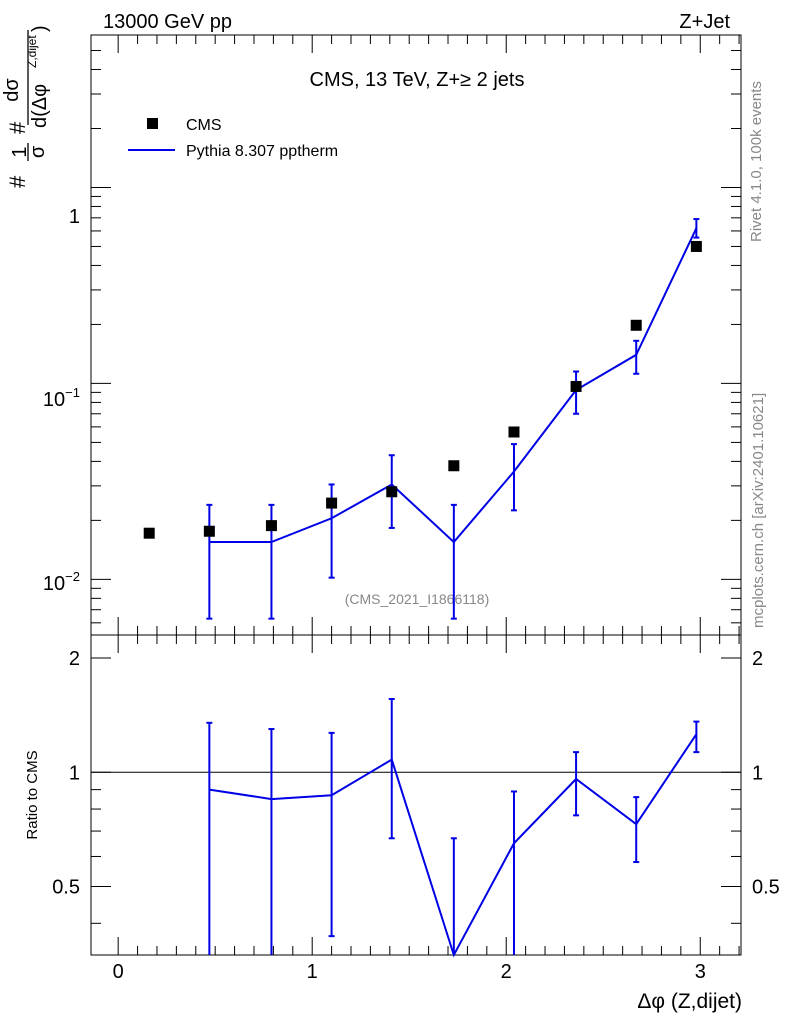 This screenshot has height=1024, width=786. What do you see at coordinates (32, 51) in the screenshot?
I see `ylabel-superscript: Z,dijet` at bounding box center [32, 51].